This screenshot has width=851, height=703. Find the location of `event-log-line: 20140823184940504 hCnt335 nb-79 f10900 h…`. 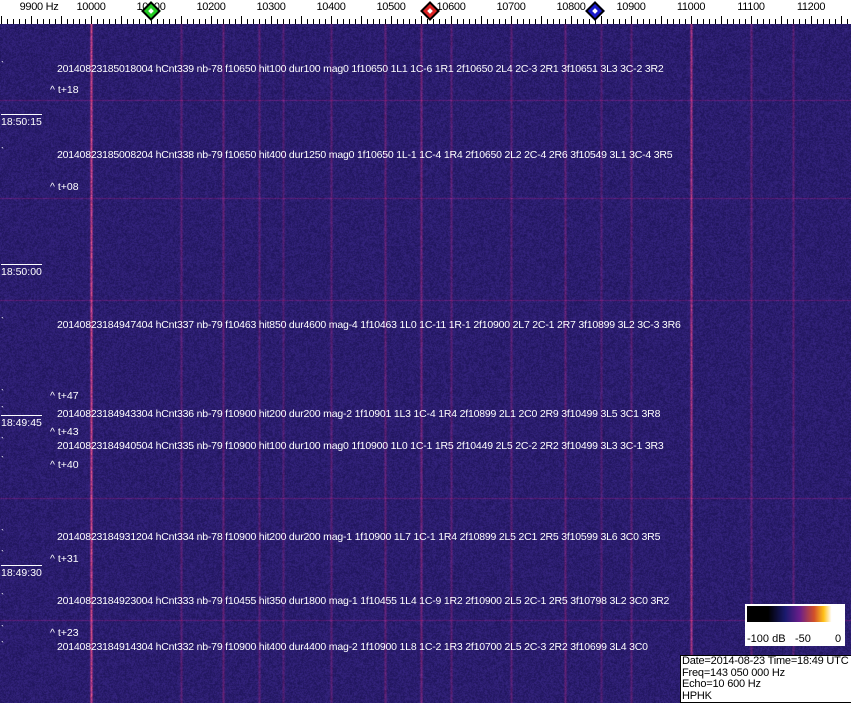

event-log-line: 20140823184940504 hCnt335 nb-79 f10900 h… is located at coordinates (360, 446).